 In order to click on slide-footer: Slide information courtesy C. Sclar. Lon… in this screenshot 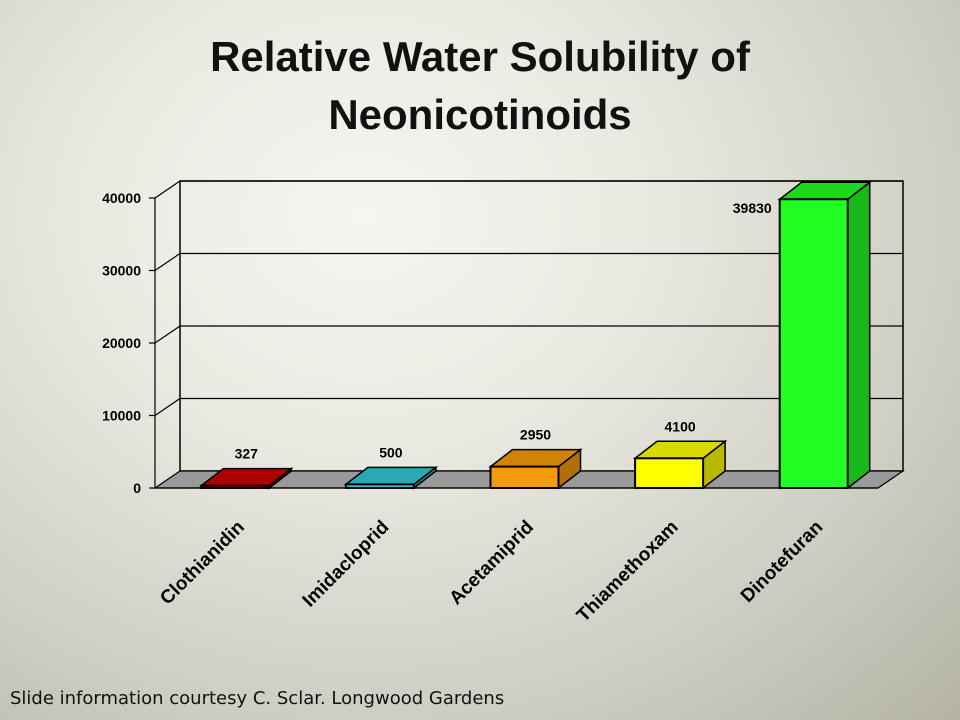, I will do `click(257, 698)`.